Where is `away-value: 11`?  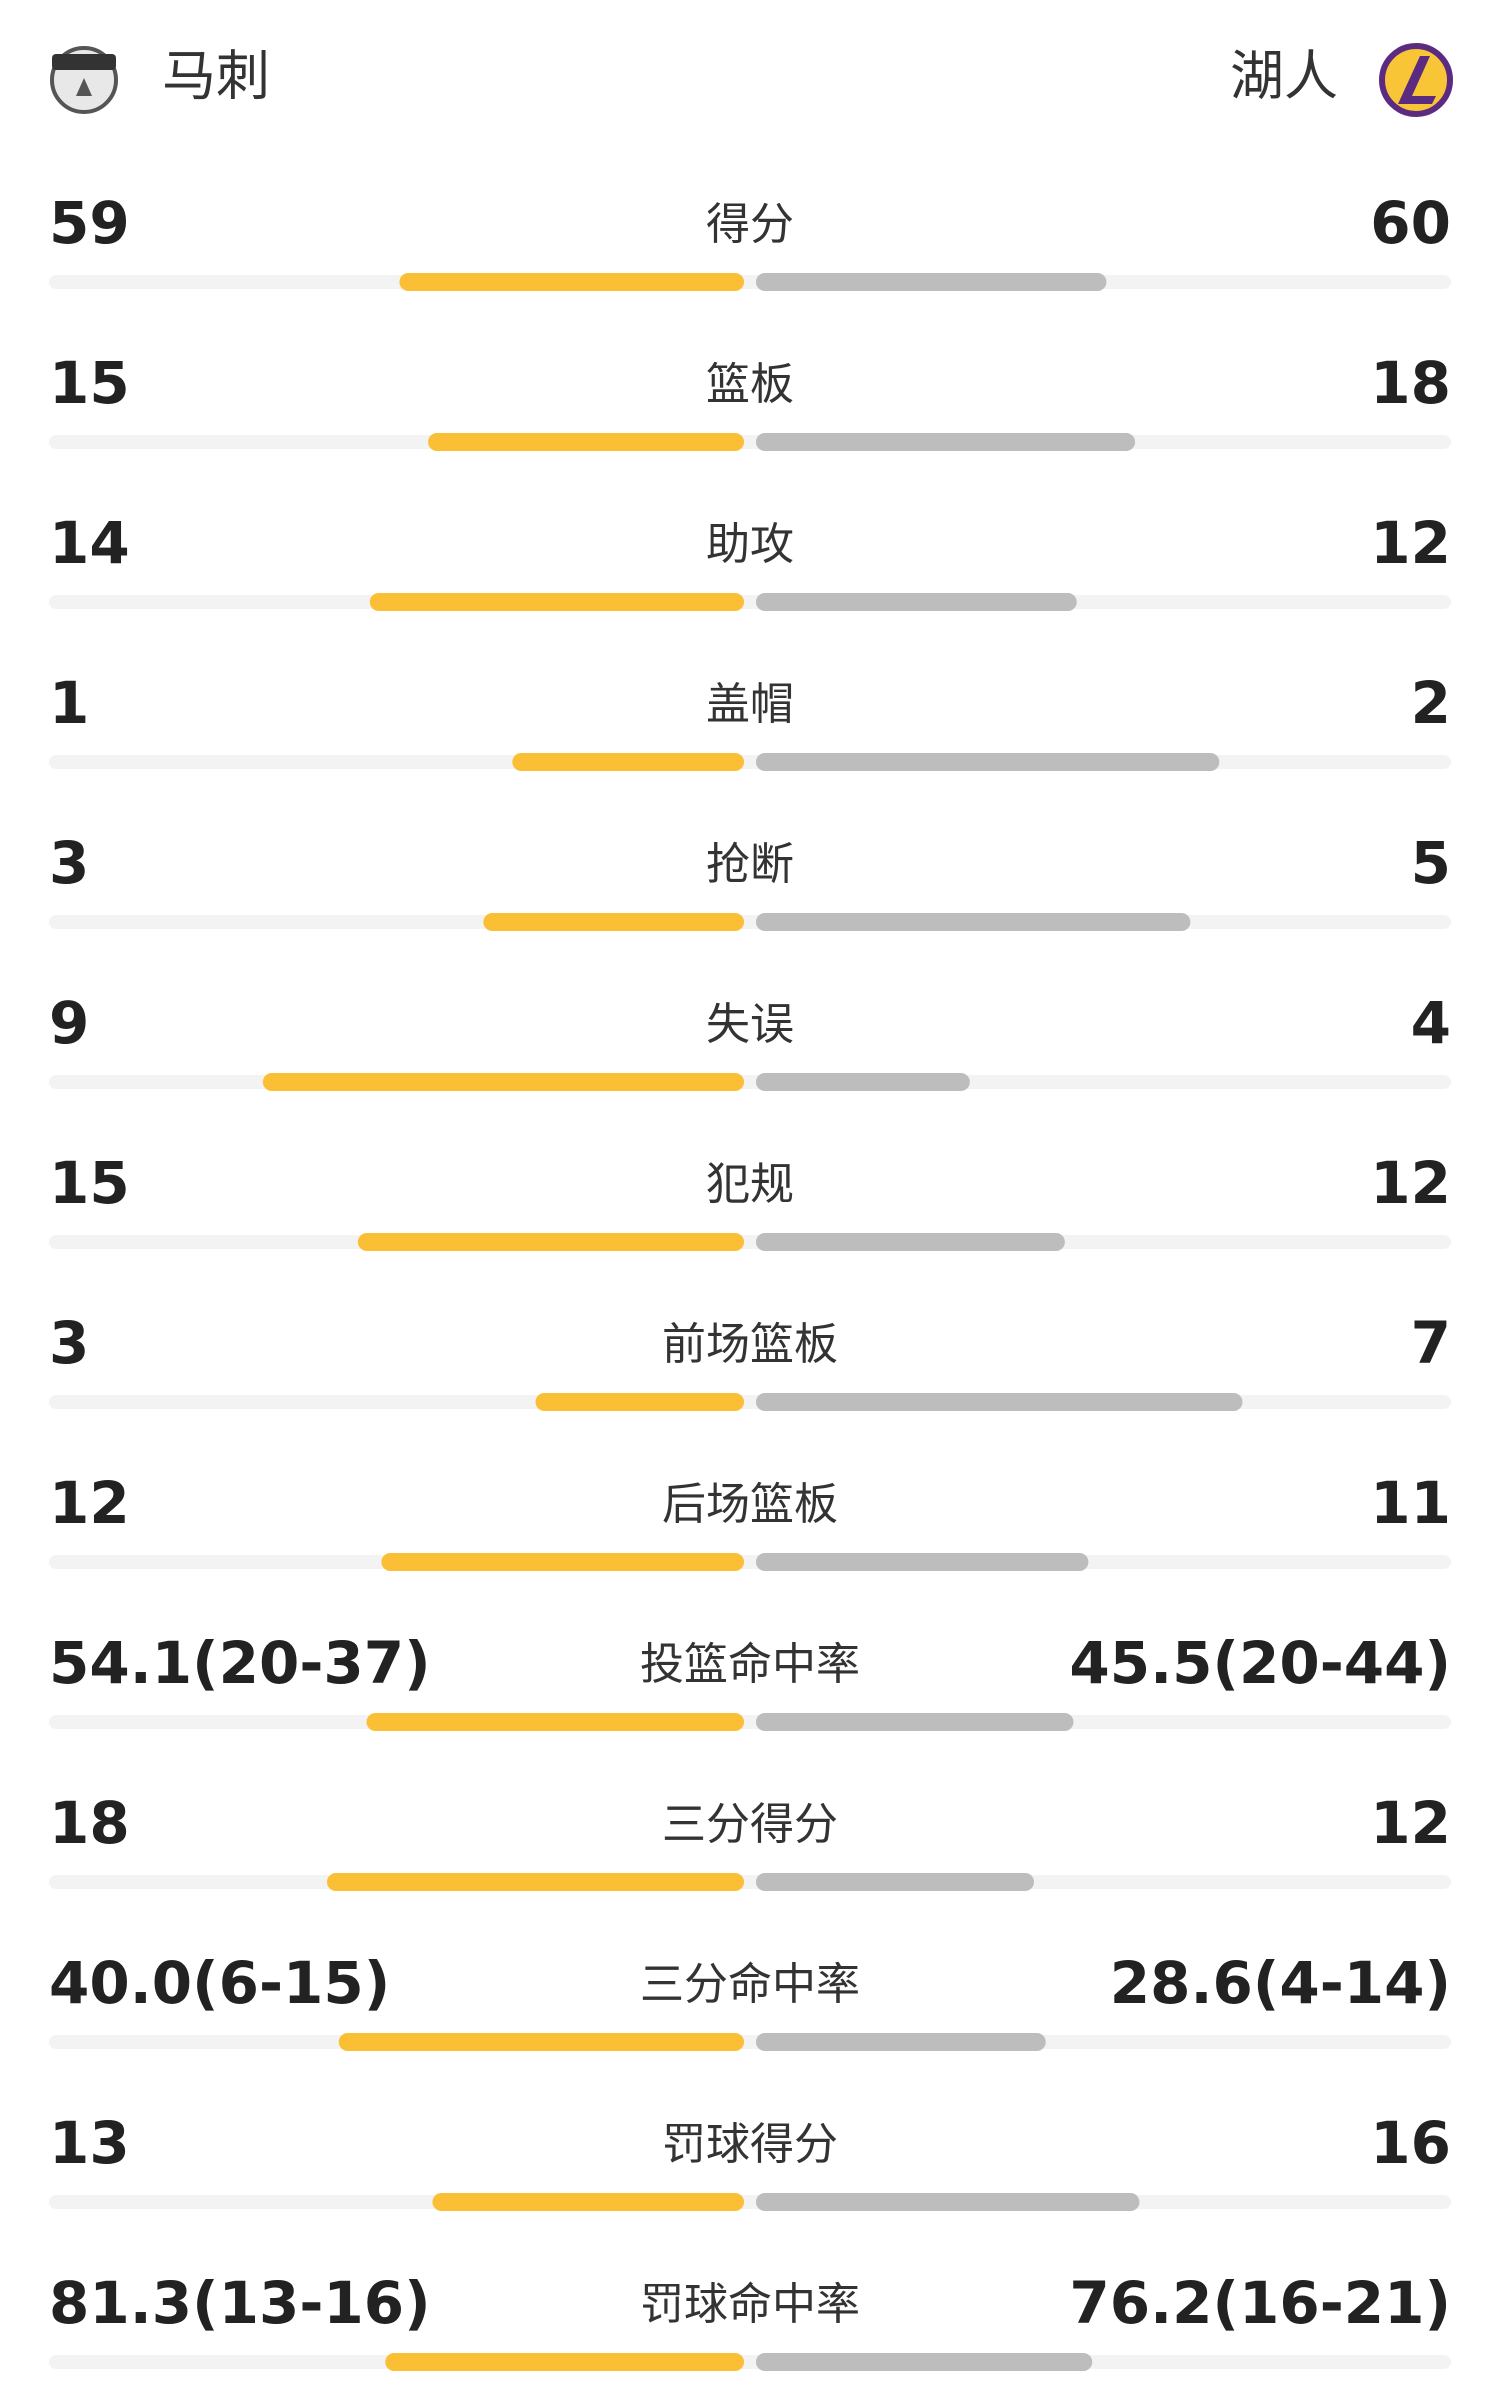
away-value: 11 is located at coordinates (1410, 1503).